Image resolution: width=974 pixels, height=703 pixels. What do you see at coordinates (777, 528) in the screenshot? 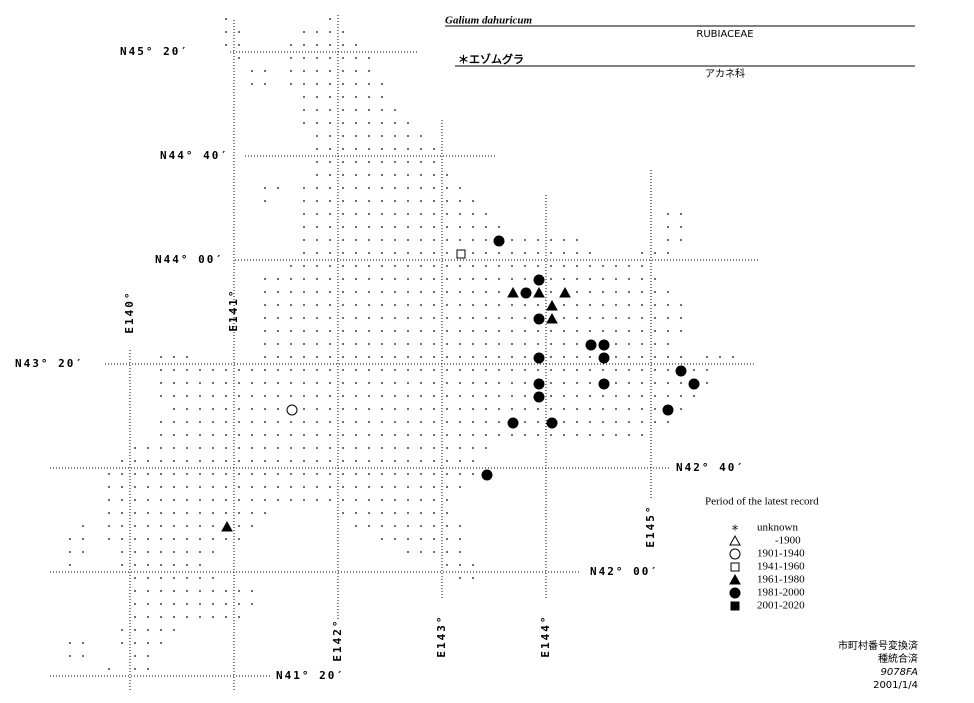
I see `legend-label: unknown` at bounding box center [777, 528].